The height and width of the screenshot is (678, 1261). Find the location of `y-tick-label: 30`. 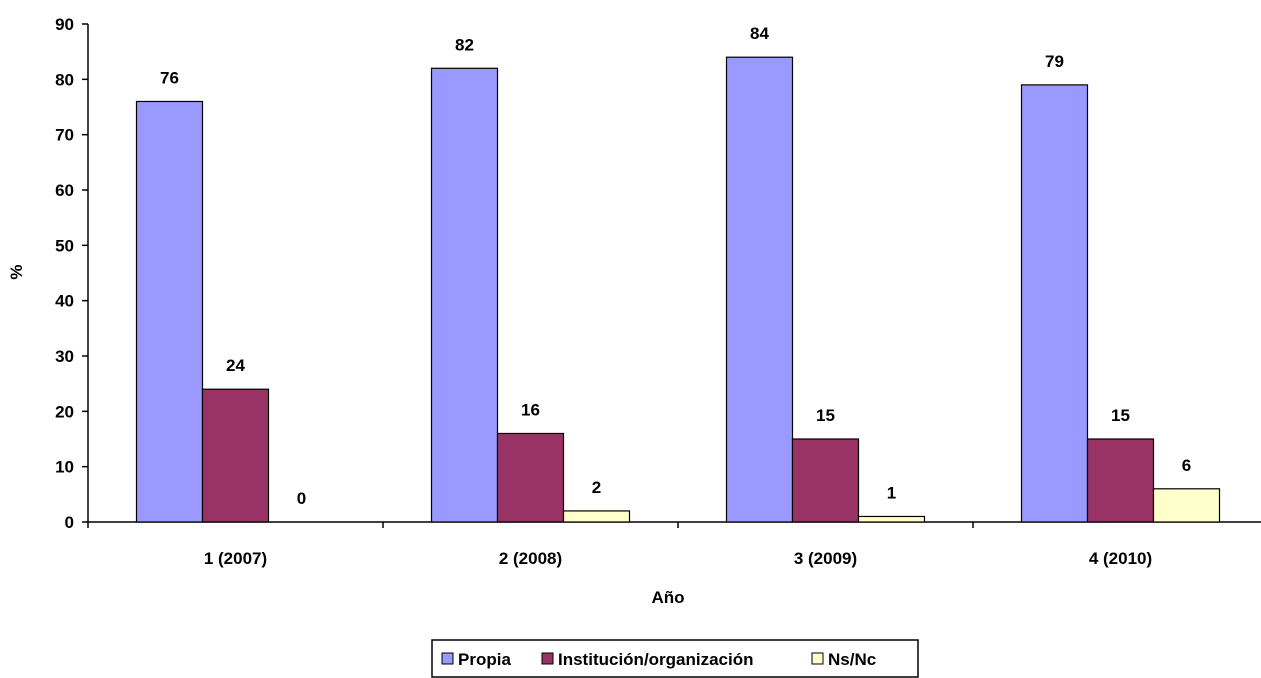

y-tick-label: 30 is located at coordinates (64, 356).